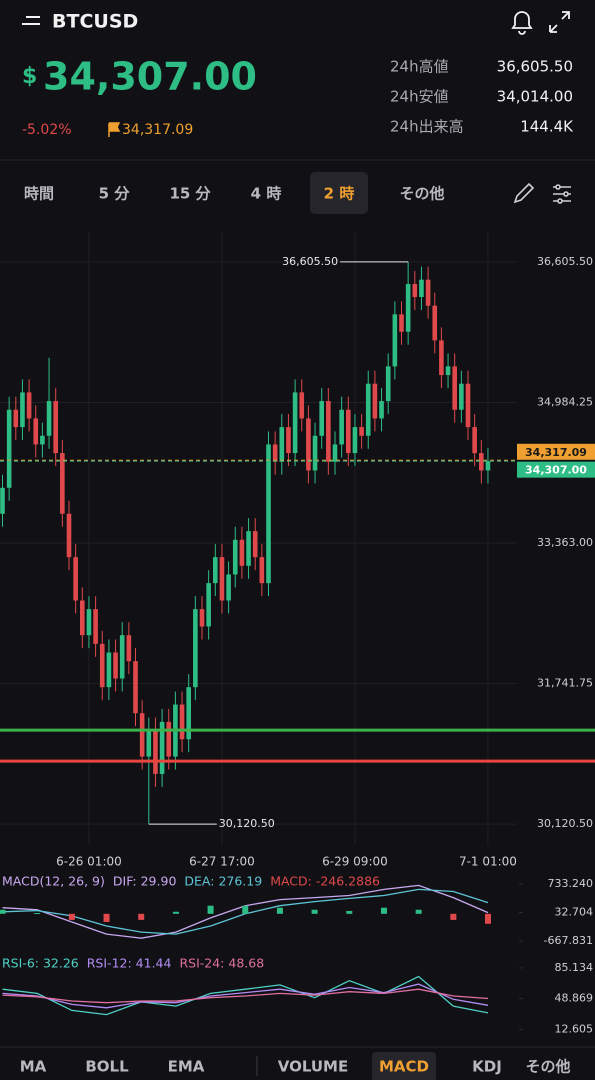 The width and height of the screenshot is (595, 1080). What do you see at coordinates (223, 881) in the screenshot?
I see `legend-entry: DEA: 276.19` at bounding box center [223, 881].